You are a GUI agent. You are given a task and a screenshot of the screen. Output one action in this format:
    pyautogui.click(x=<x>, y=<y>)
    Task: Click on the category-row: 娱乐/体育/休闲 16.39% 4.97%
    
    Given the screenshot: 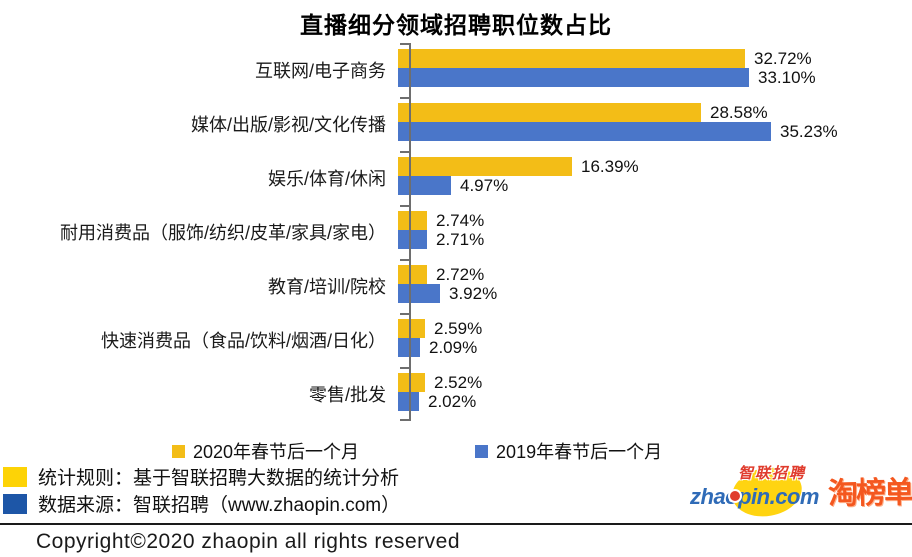 What is the action you would take?
    pyautogui.click(x=456, y=178)
    